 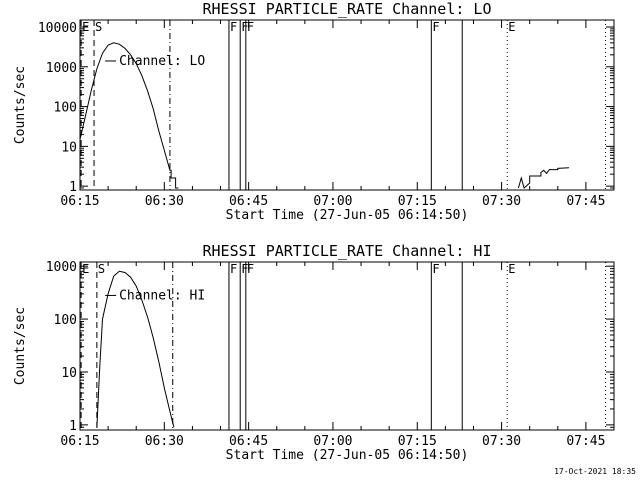 What do you see at coordinates (595, 471) in the screenshot?
I see `plot-timestamp: 17-Oct-2021 18:35` at bounding box center [595, 471].